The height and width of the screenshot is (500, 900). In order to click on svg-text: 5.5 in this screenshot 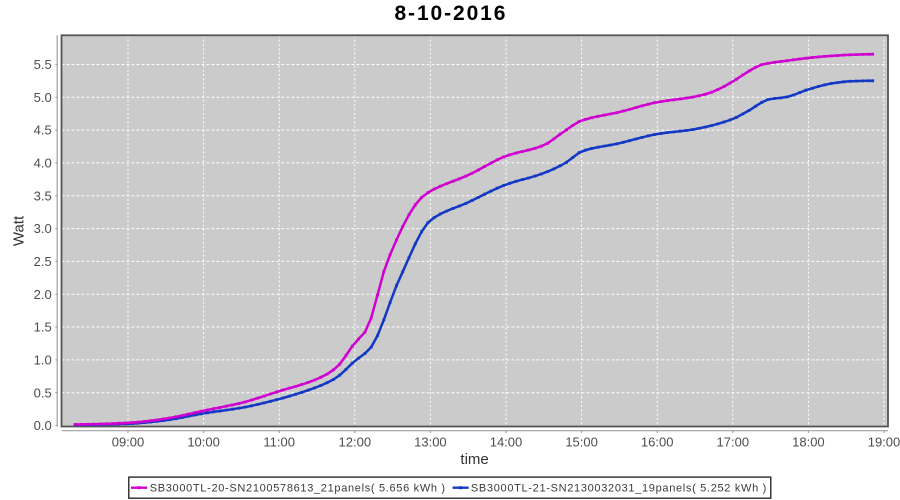, I will do `click(43, 64)`.